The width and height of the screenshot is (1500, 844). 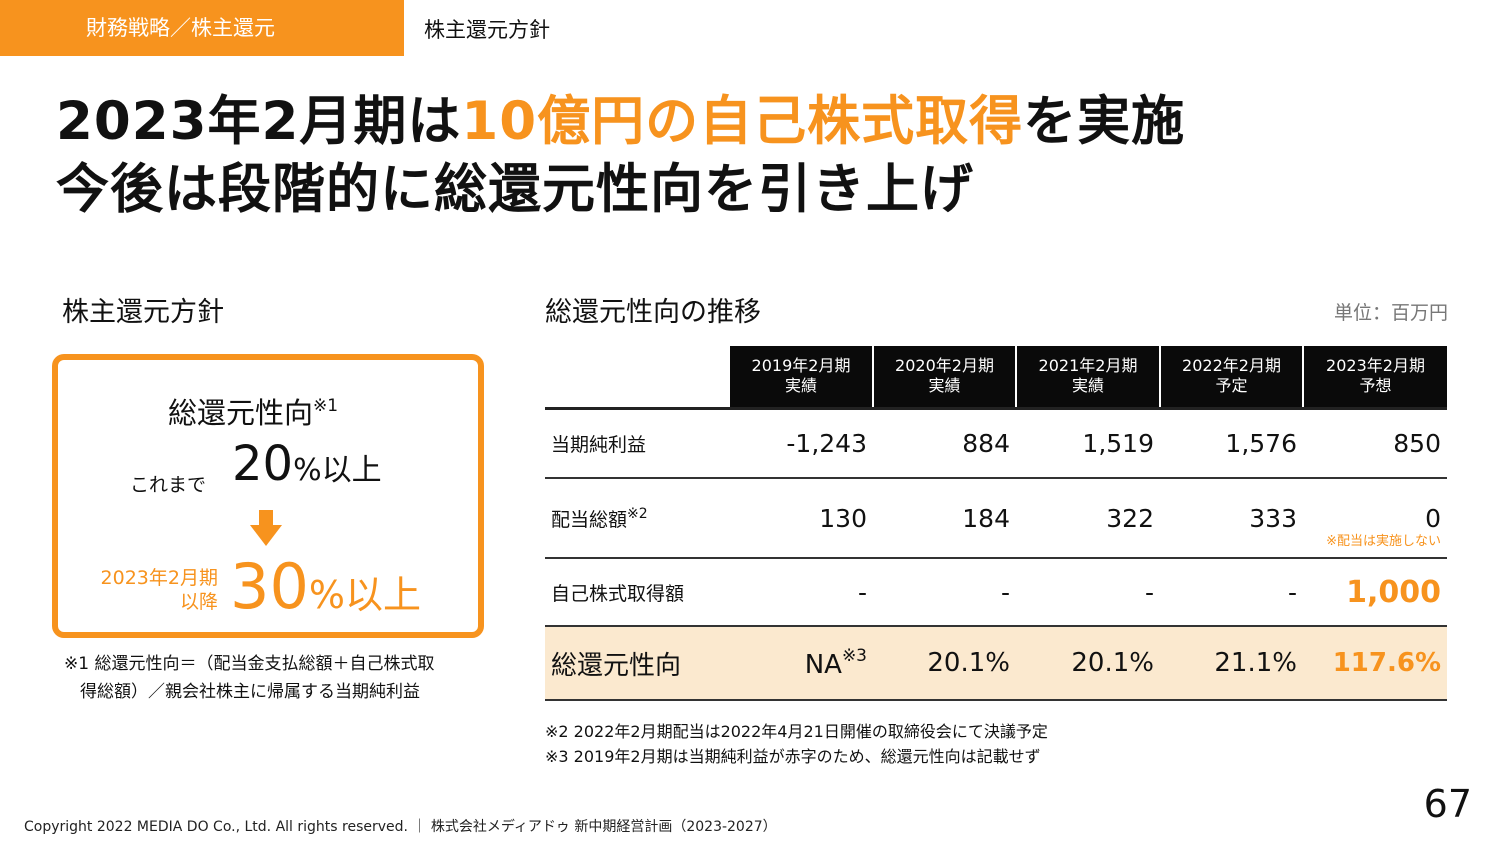 What do you see at coordinates (637, 378) in the screenshot?
I see `table-header-empty` at bounding box center [637, 378].